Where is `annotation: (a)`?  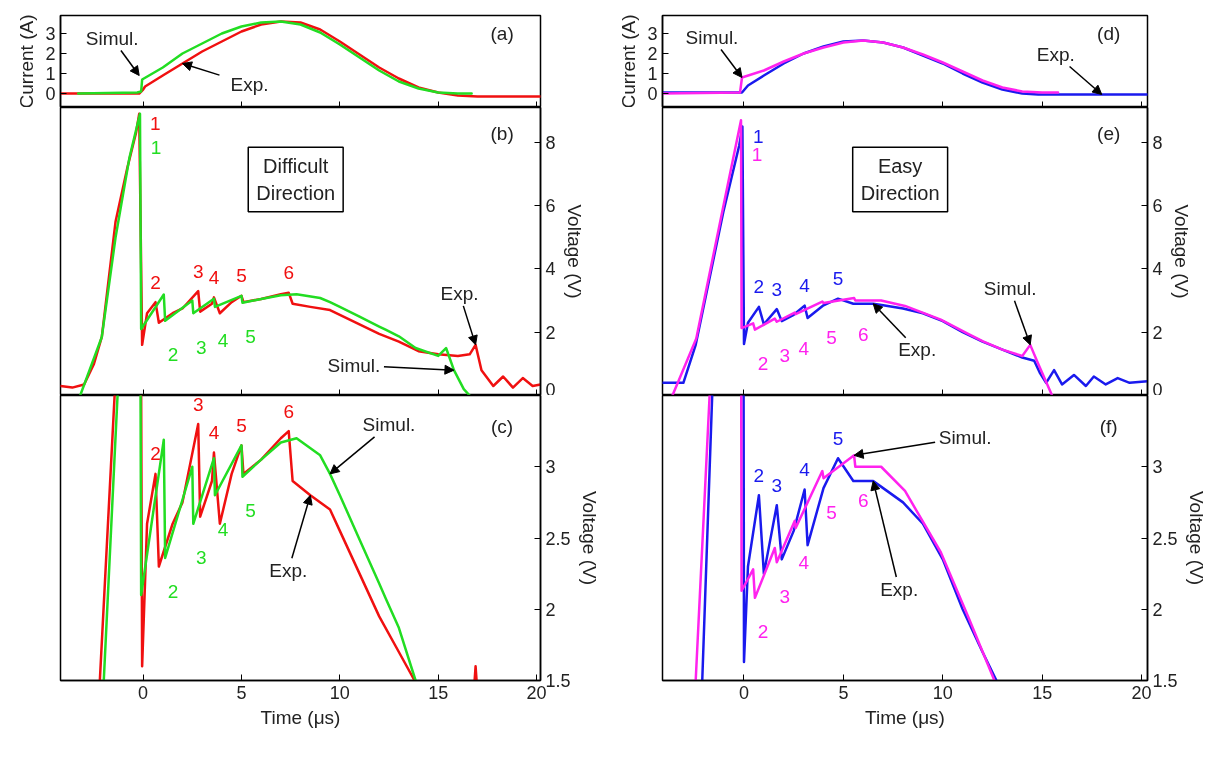
annotation: (a) is located at coordinates (502, 34).